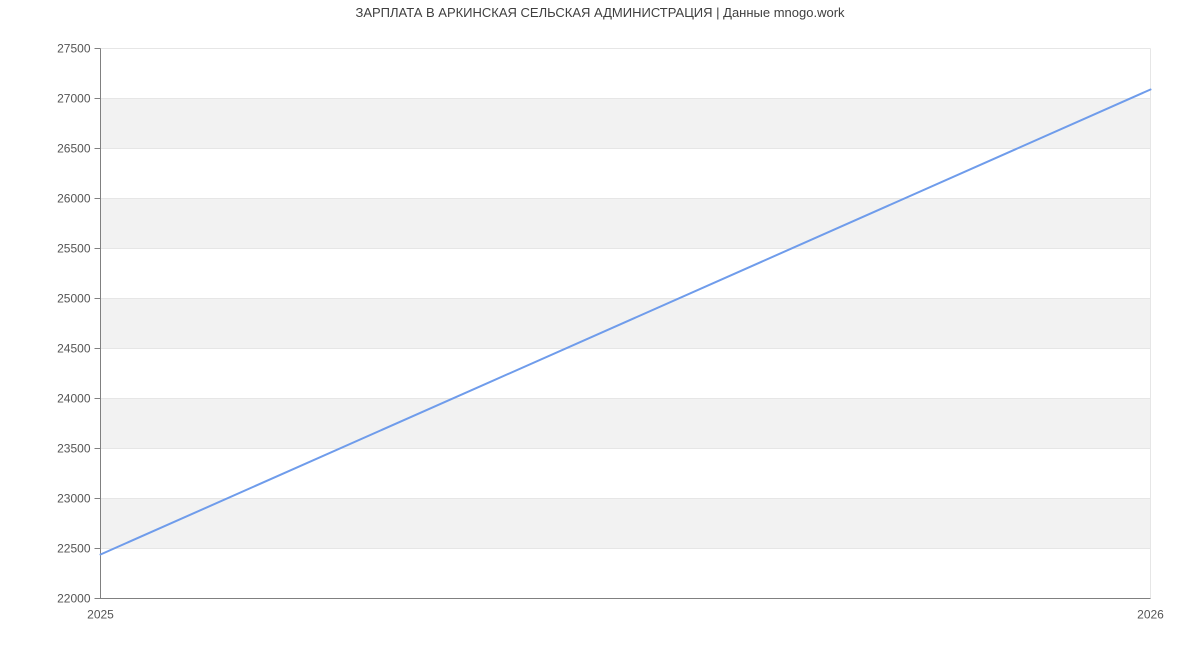 This screenshot has width=1200, height=650. What do you see at coordinates (74, 149) in the screenshot?
I see `y-axis-tick-label: 26500` at bounding box center [74, 149].